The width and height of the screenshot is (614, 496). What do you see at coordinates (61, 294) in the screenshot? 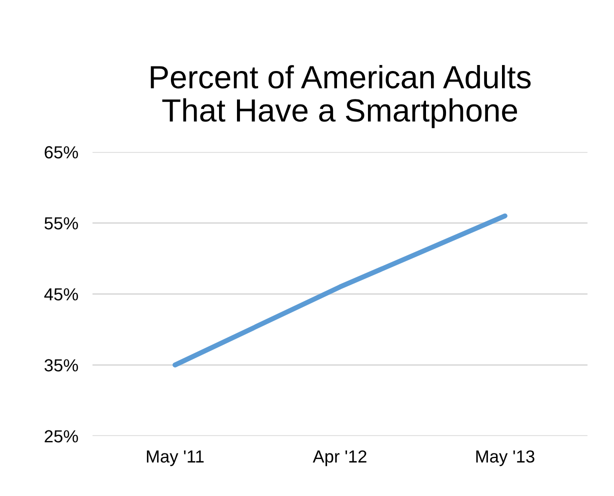
I see `y-tick-label: 45%` at bounding box center [61, 294].